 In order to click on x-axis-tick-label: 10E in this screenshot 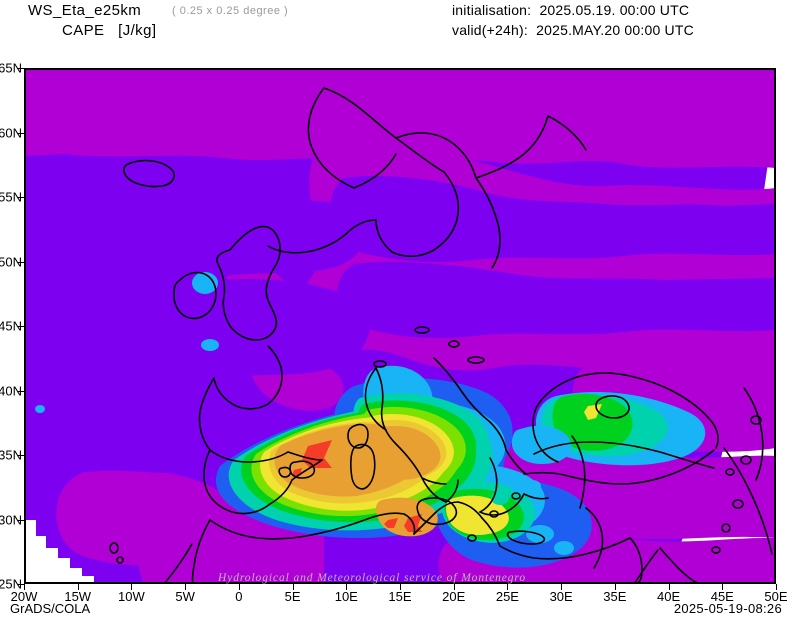, I will do `click(346, 596)`.